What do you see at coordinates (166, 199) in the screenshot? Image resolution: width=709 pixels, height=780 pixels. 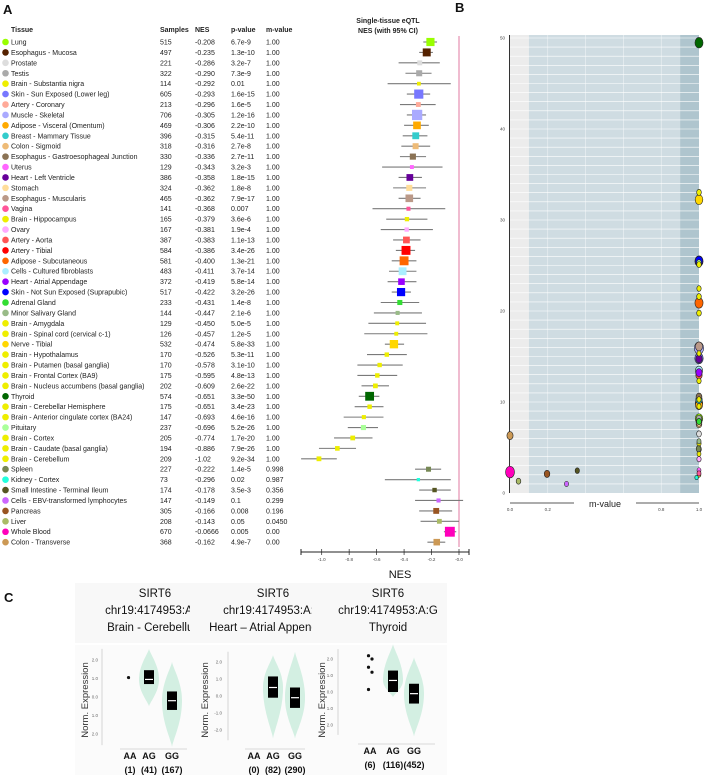 I see `samples-value: 465` at bounding box center [166, 199].